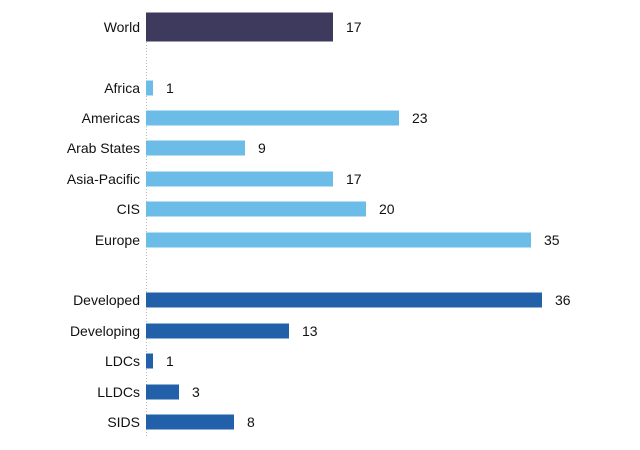 This screenshot has width=640, height=450. What do you see at coordinates (195, 148) in the screenshot?
I see `bar-arab-states` at bounding box center [195, 148].